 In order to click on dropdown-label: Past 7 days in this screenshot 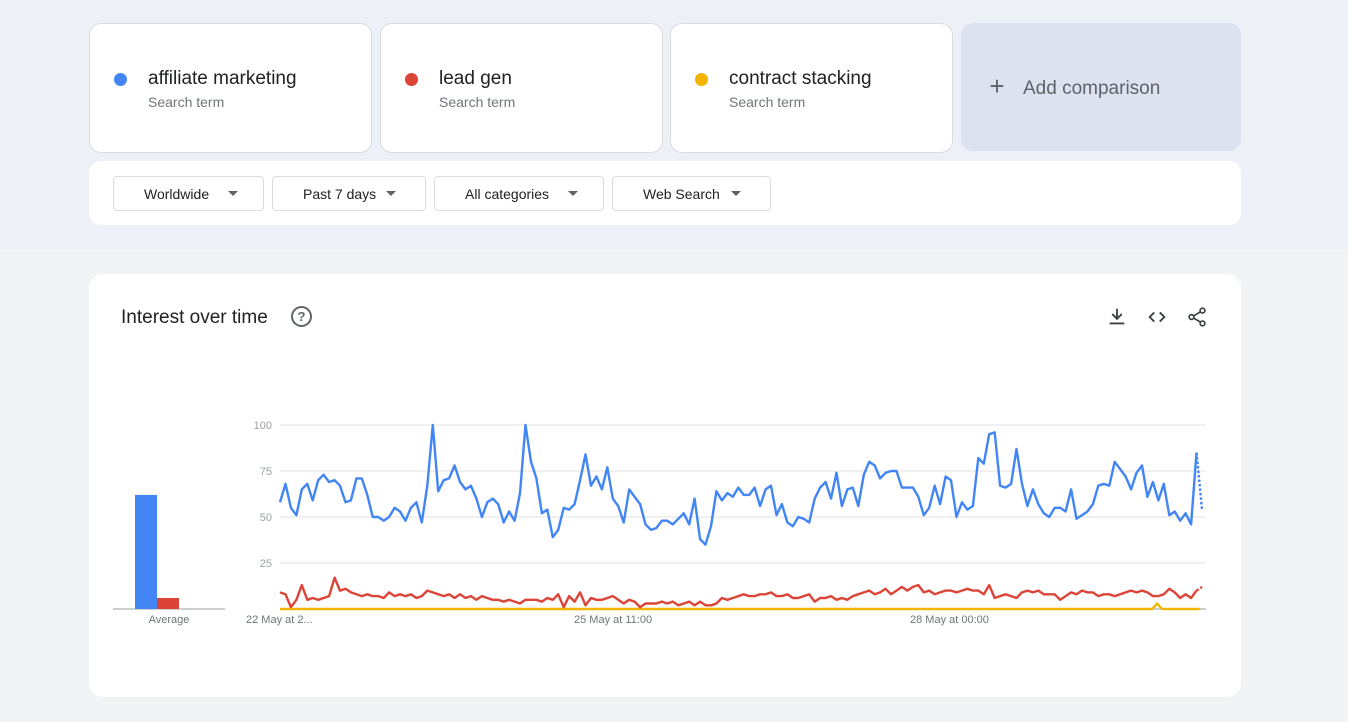, I will do `click(340, 194)`.